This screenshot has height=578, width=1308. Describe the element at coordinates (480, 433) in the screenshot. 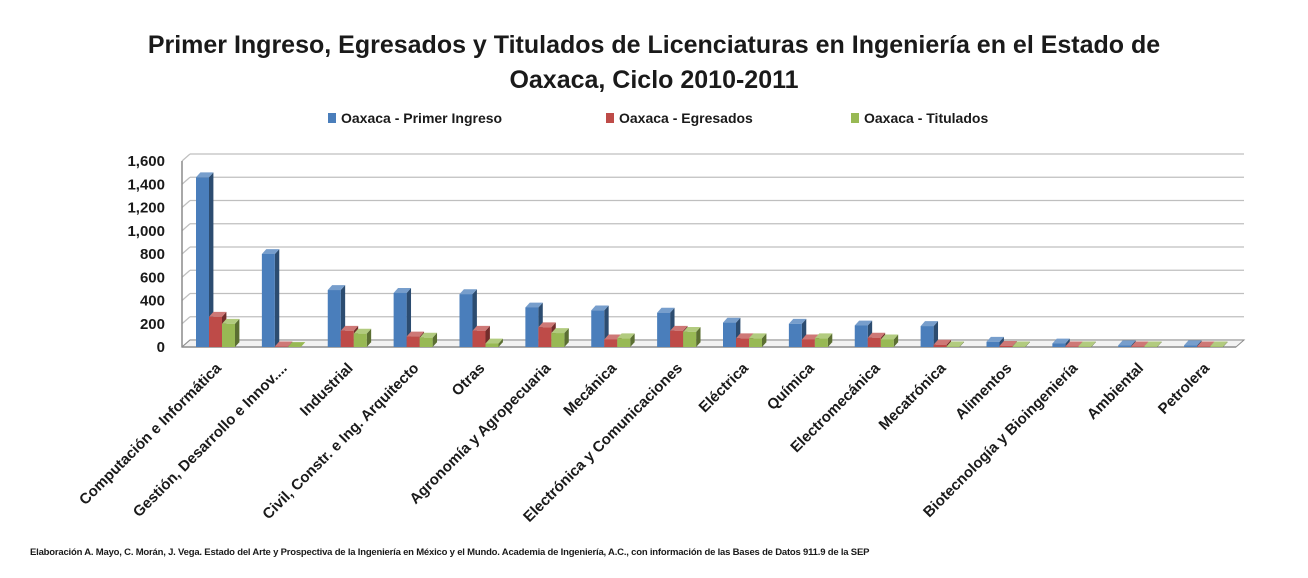

I see `x-category-label: Agronomía y Agropecuaria` at that location.